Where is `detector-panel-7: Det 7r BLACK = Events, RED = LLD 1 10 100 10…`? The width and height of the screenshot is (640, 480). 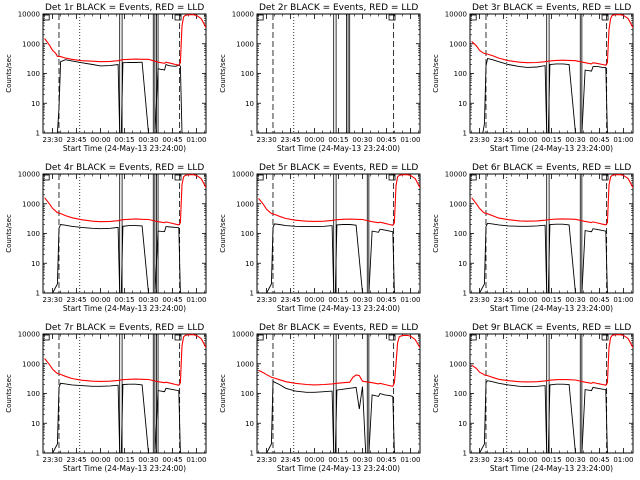 detector-panel-7: Det 7r BLACK = Events, RED = LLD 1 10 100 10… is located at coordinates (106, 398).